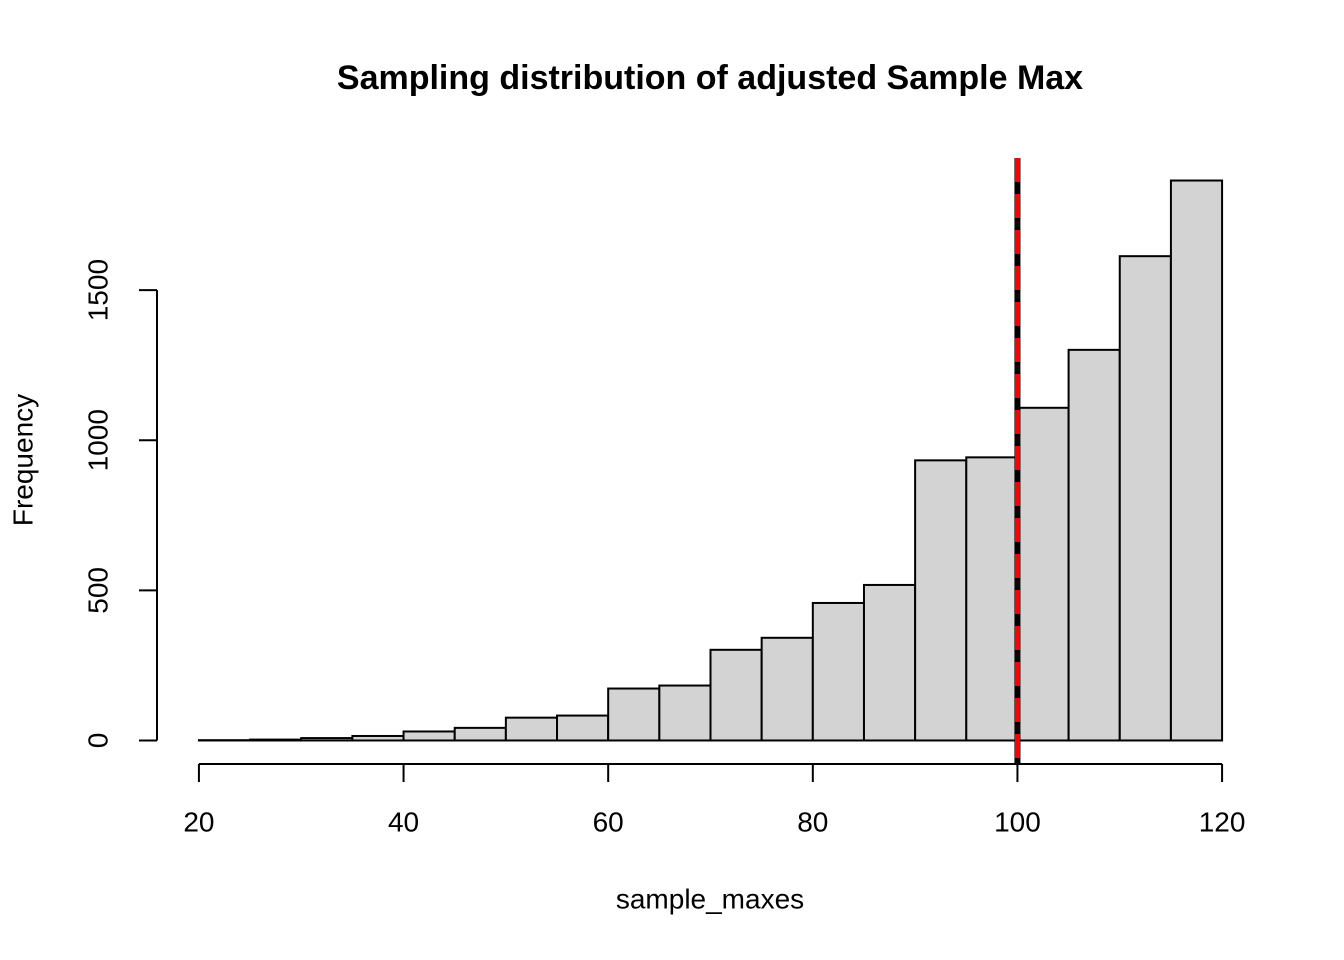 This screenshot has width=1344, height=960. I want to click on x-tick-label: 100, so click(1017, 821).